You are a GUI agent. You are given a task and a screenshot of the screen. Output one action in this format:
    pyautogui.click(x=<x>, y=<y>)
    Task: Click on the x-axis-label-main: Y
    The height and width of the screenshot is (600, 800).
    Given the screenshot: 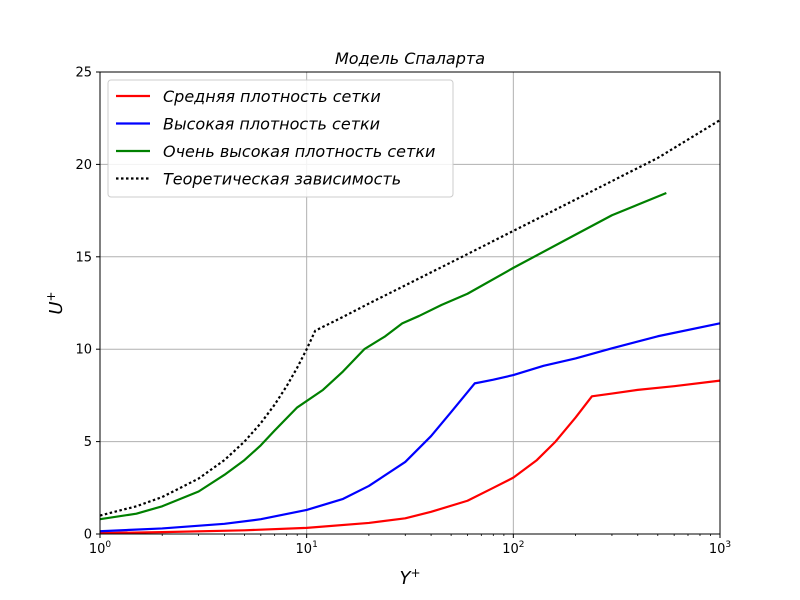 What is the action you would take?
    pyautogui.click(x=405, y=578)
    